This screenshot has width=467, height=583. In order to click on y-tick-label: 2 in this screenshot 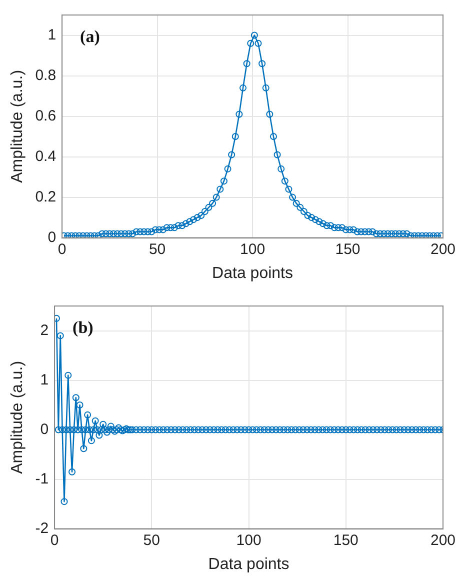, I will do `click(44, 330)`.